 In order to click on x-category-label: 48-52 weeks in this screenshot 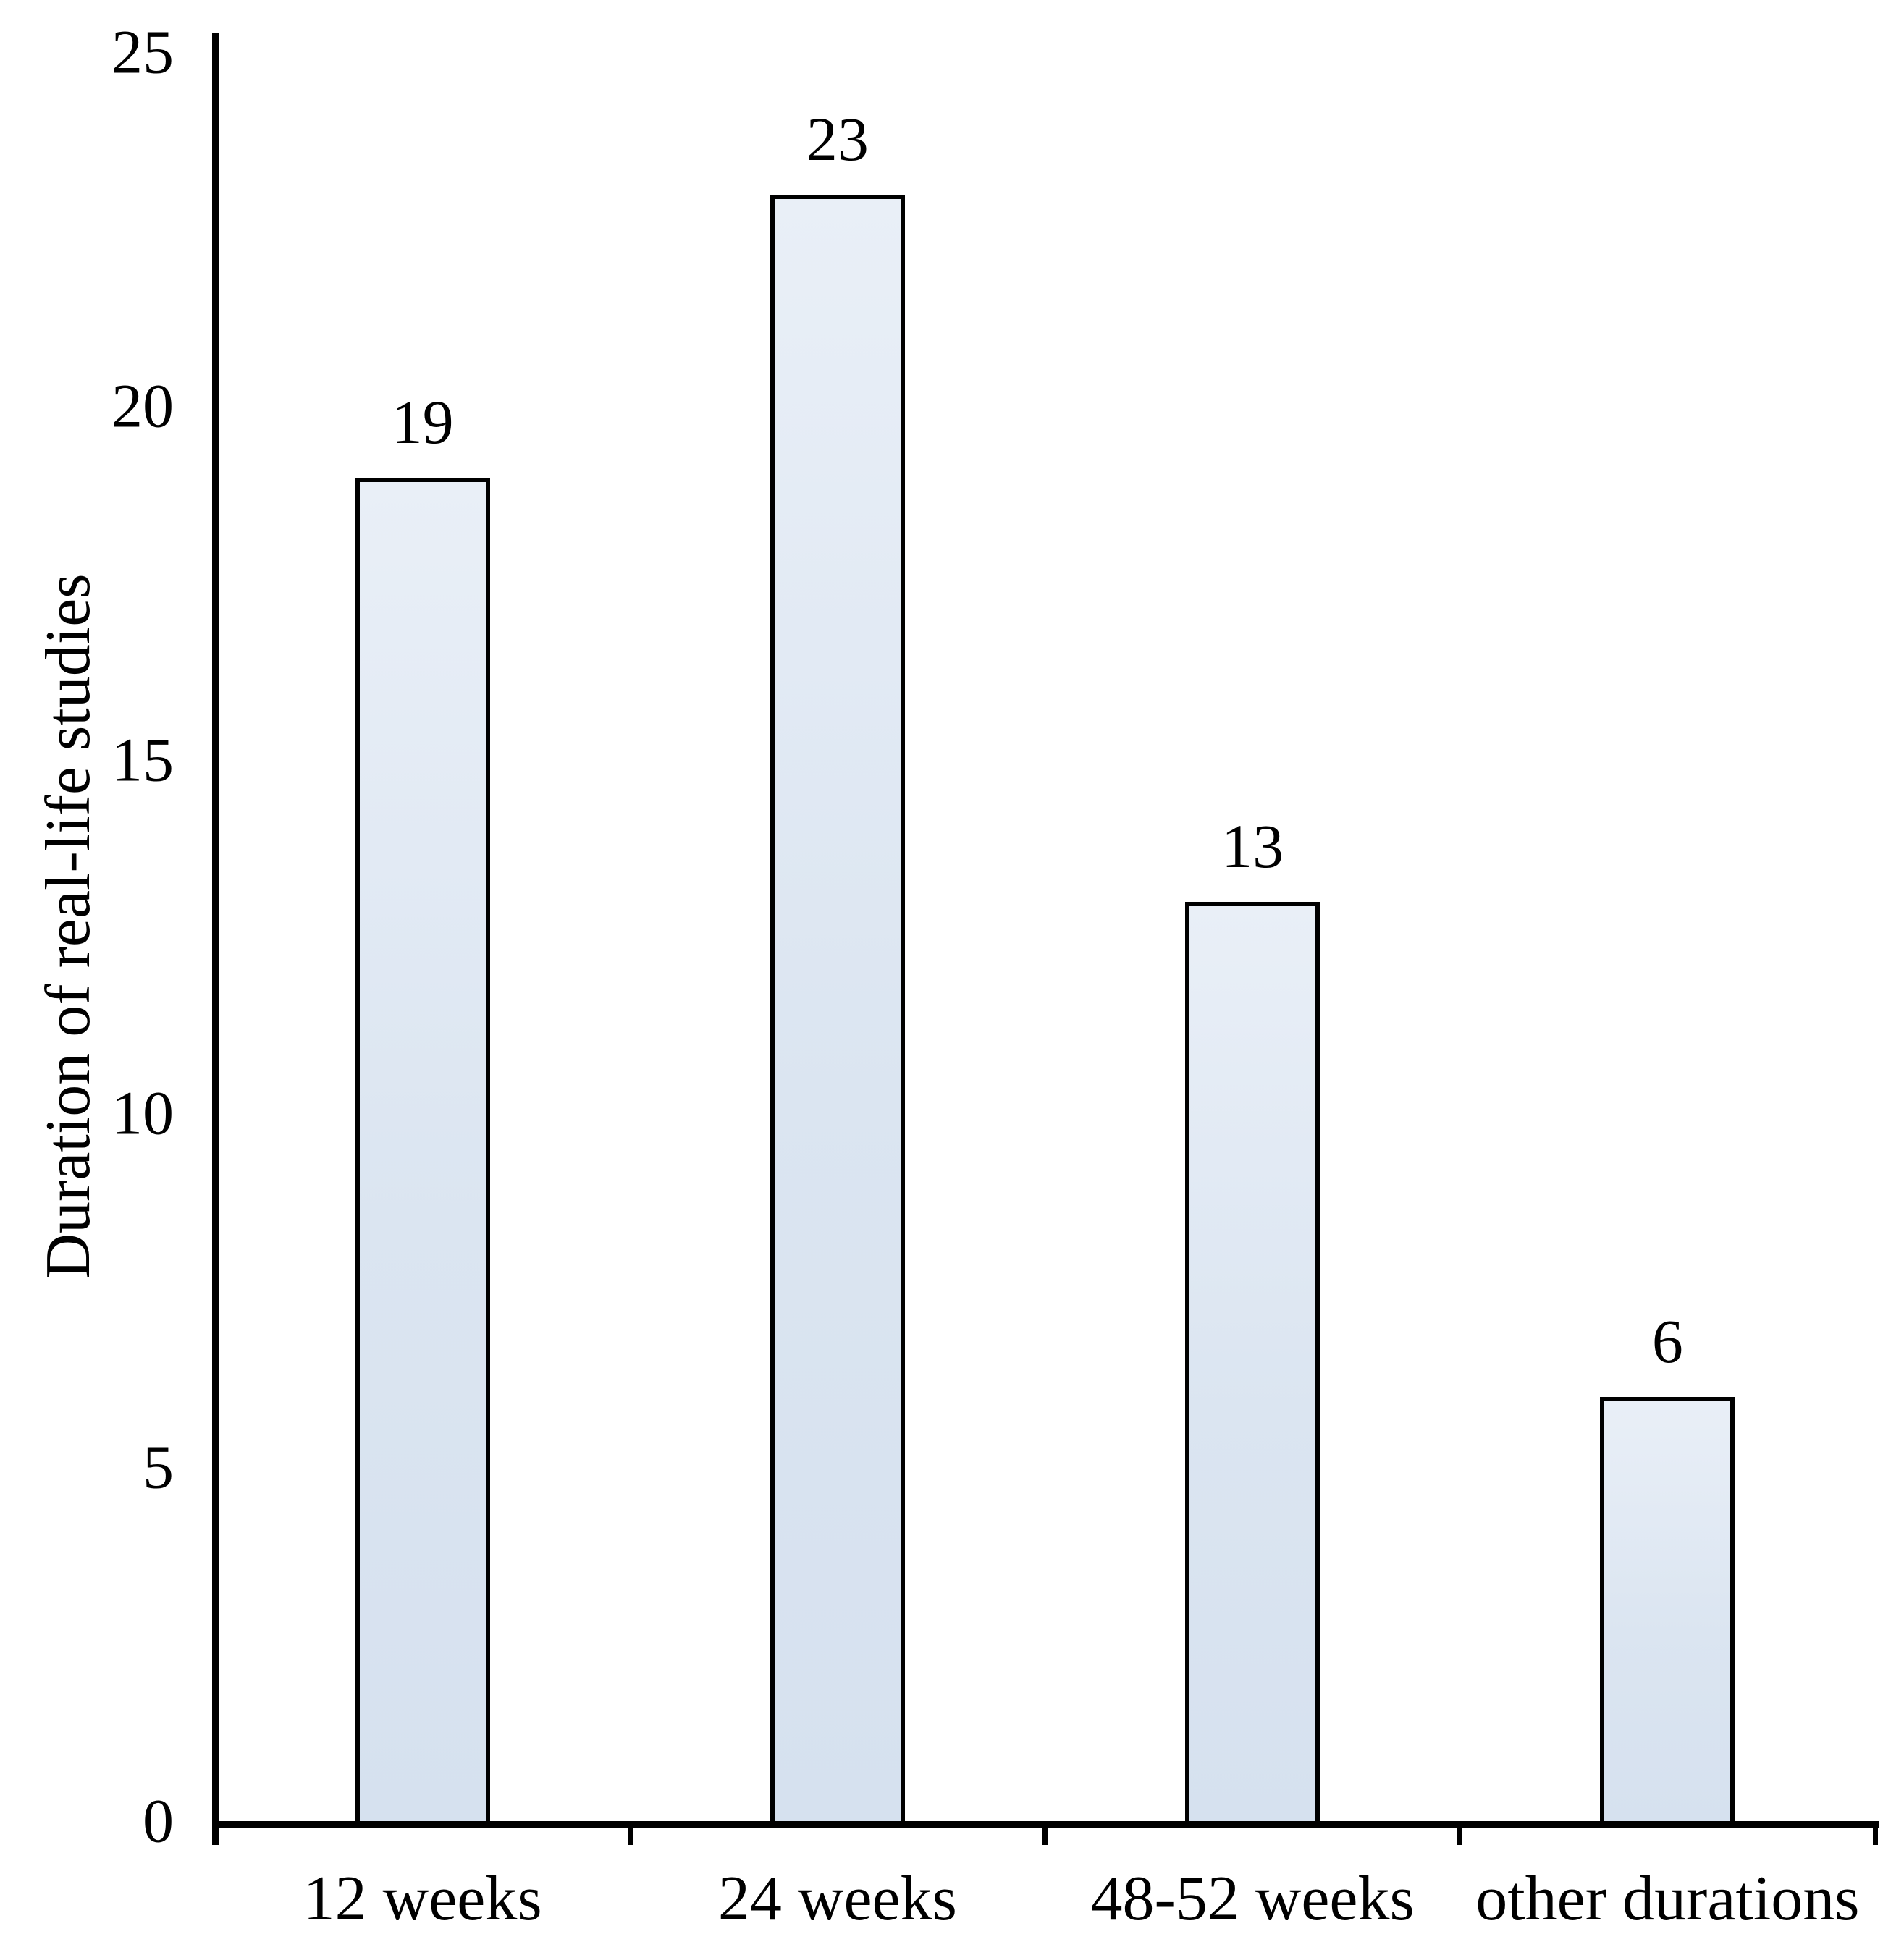, I will do `click(1252, 1899)`.